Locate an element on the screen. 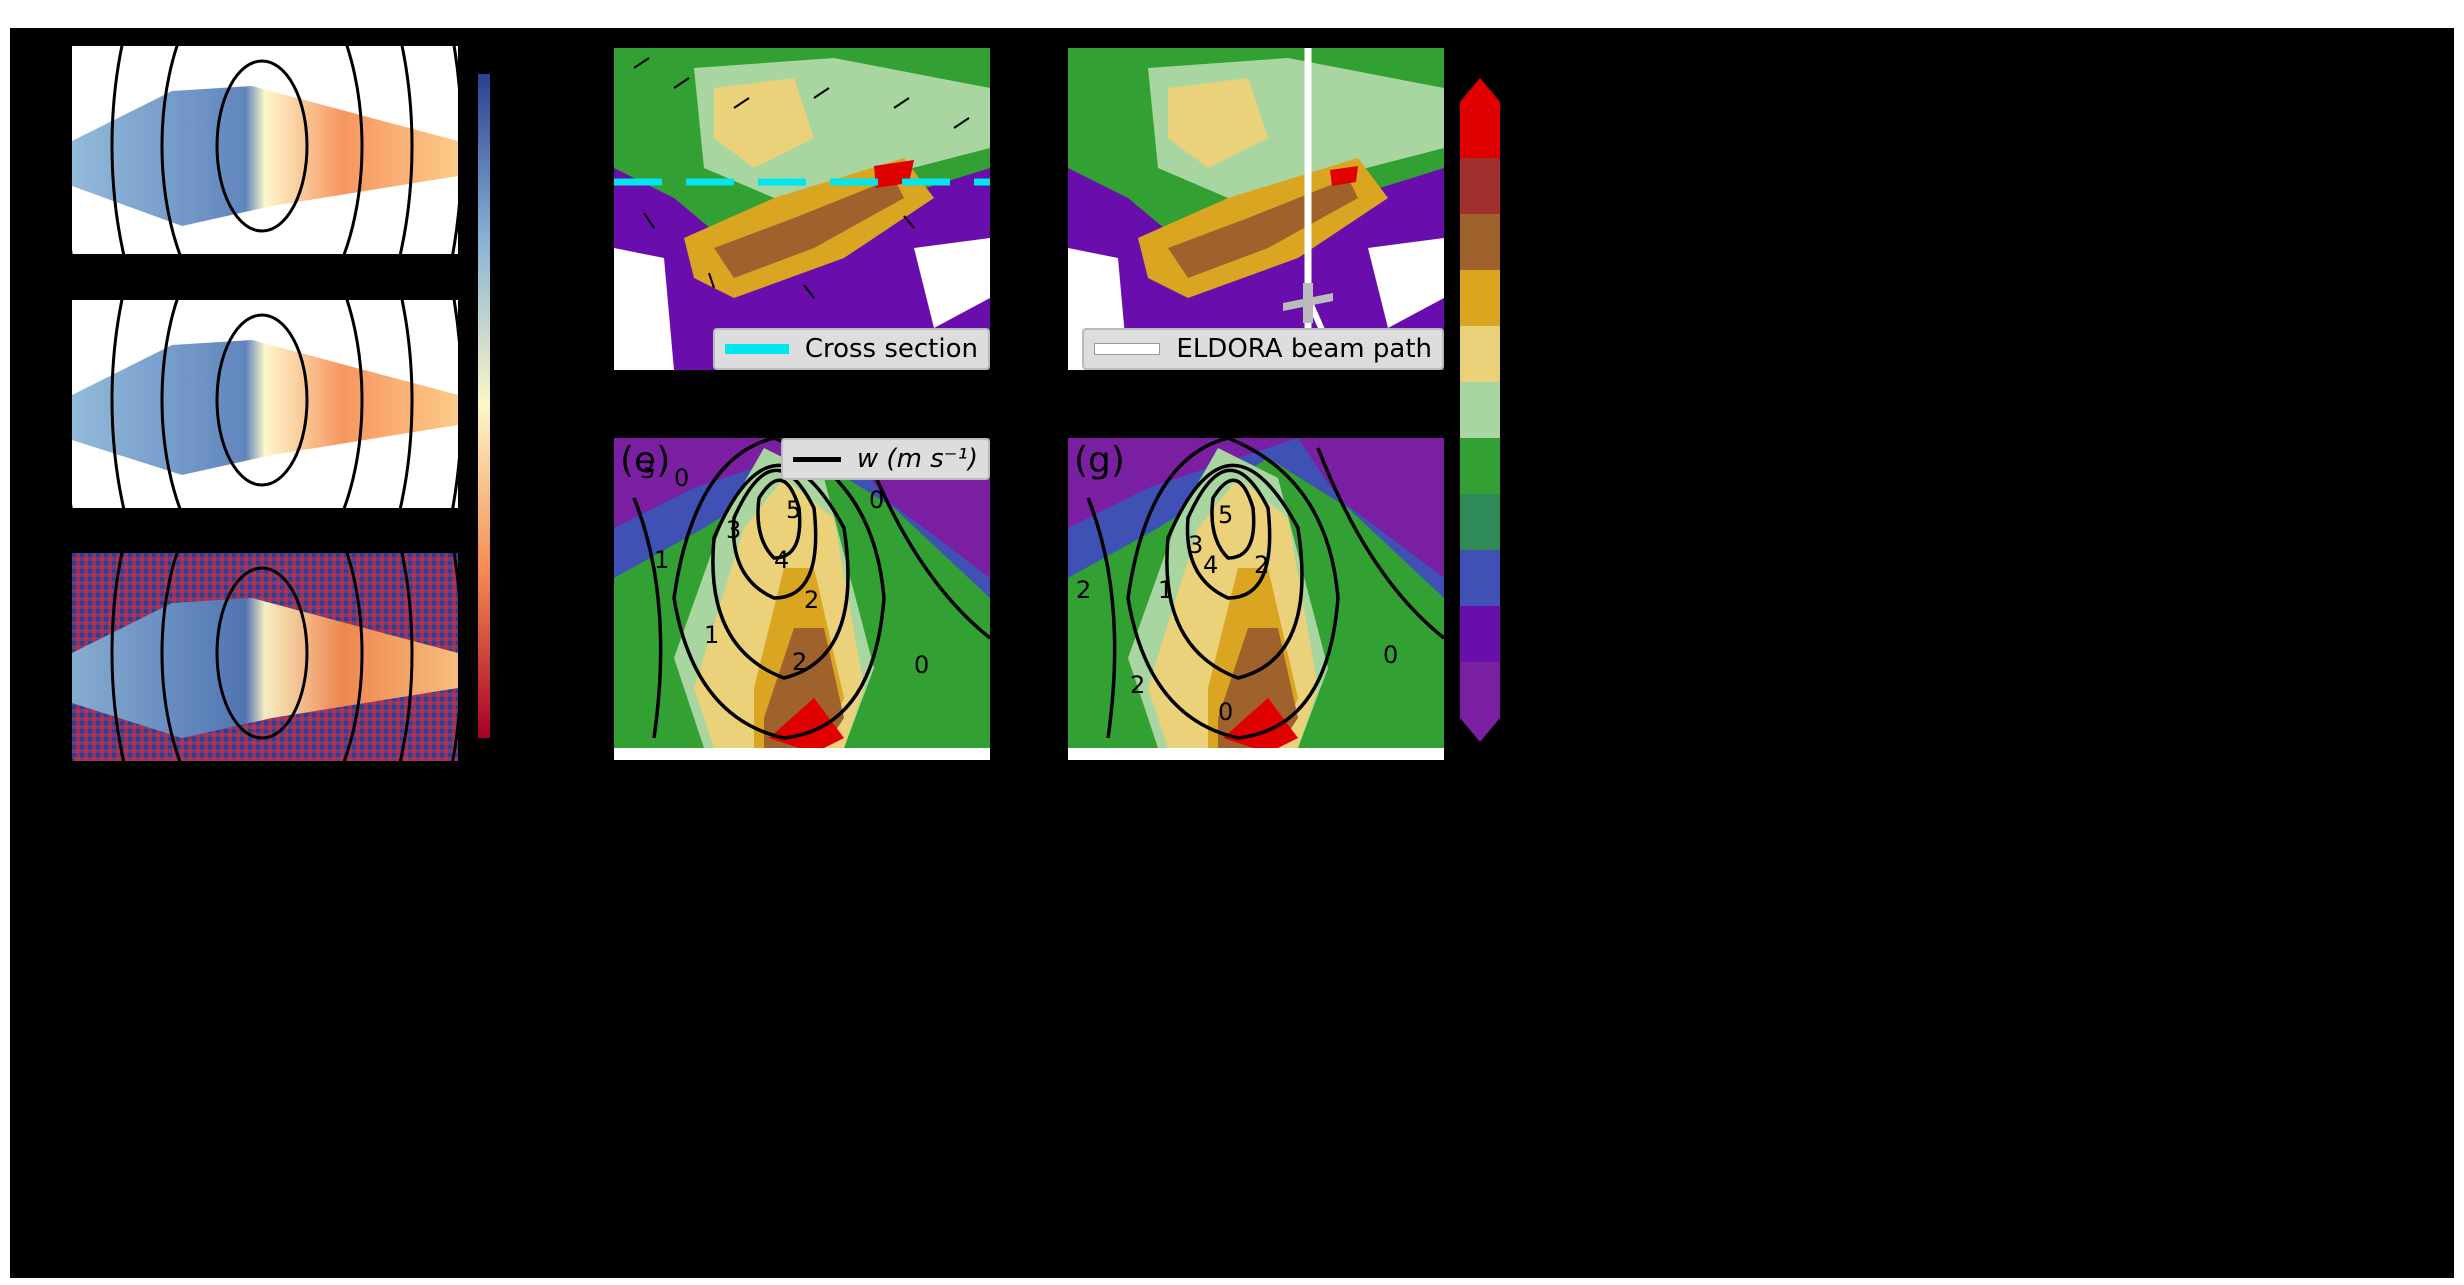  reflectivity-colorbar-segments is located at coordinates (1480, 410).